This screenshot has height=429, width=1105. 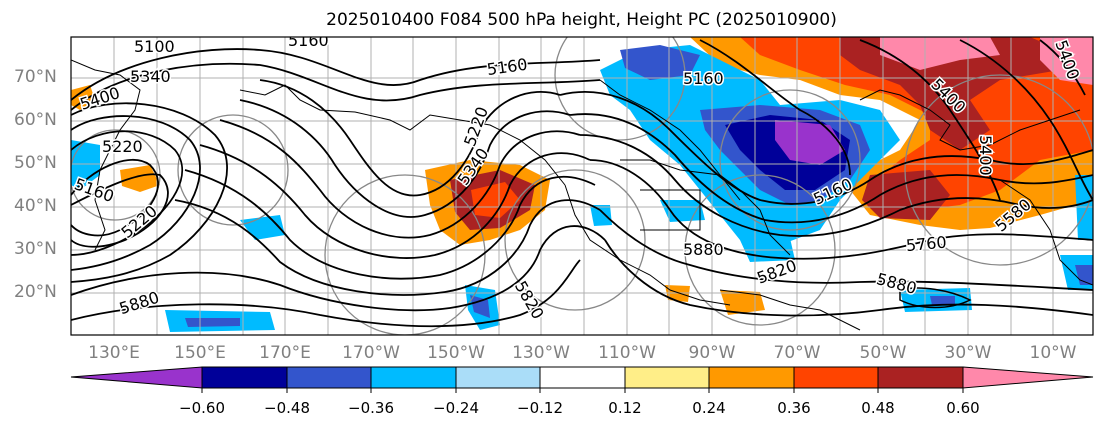 I want to click on lon-label: 130°W, so click(x=541, y=353).